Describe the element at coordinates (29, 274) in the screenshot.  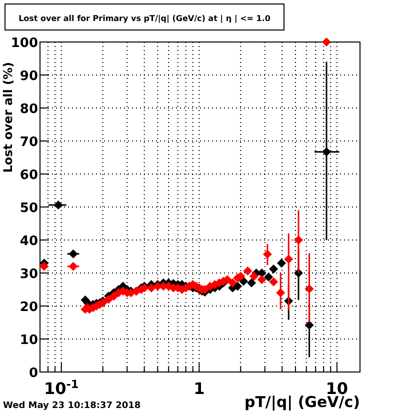
I see `y-tick-label: 30` at that location.